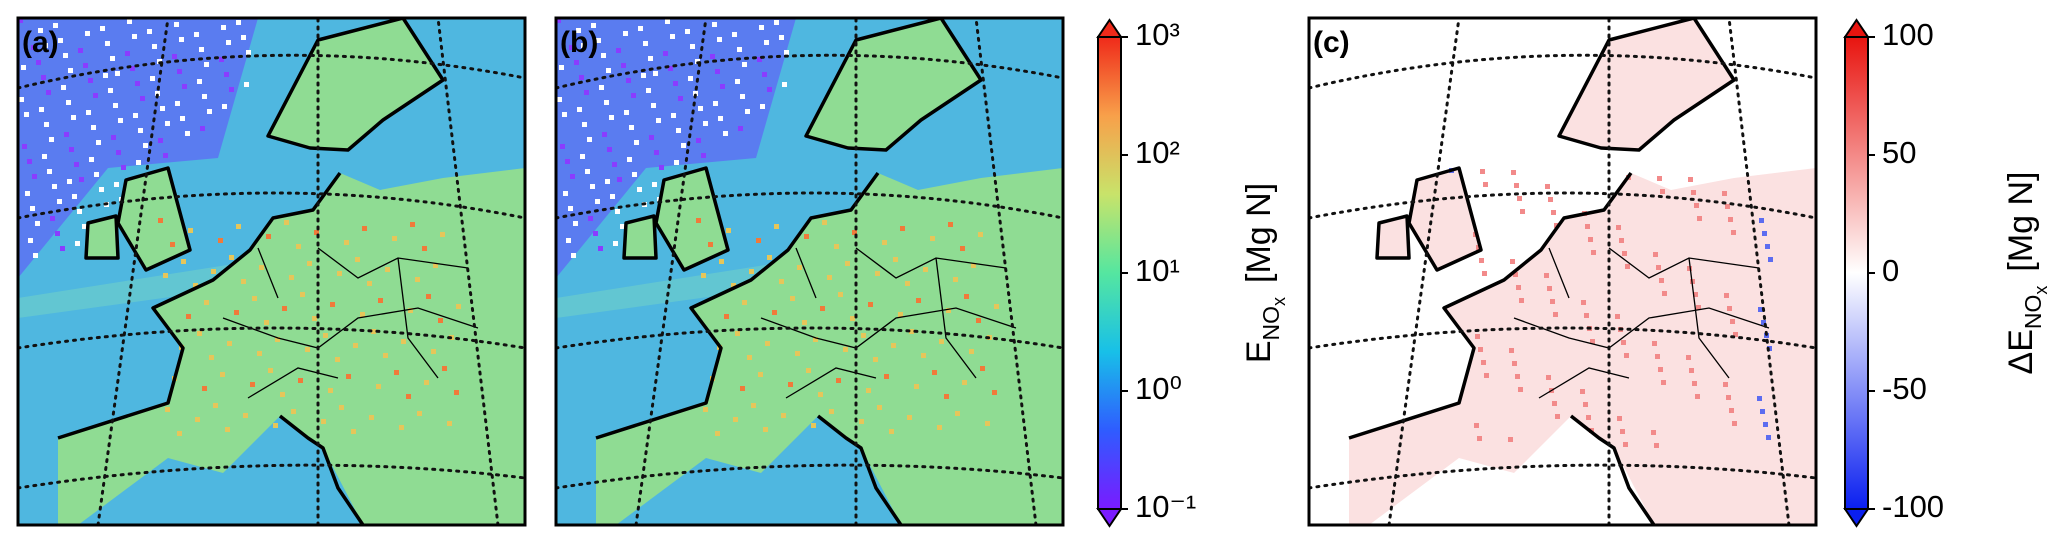 Image resolution: width=2067 pixels, height=554 pixels. What do you see at coordinates (2021, 221) in the screenshot?
I see `title-unit: [Mg N]` at bounding box center [2021, 221].